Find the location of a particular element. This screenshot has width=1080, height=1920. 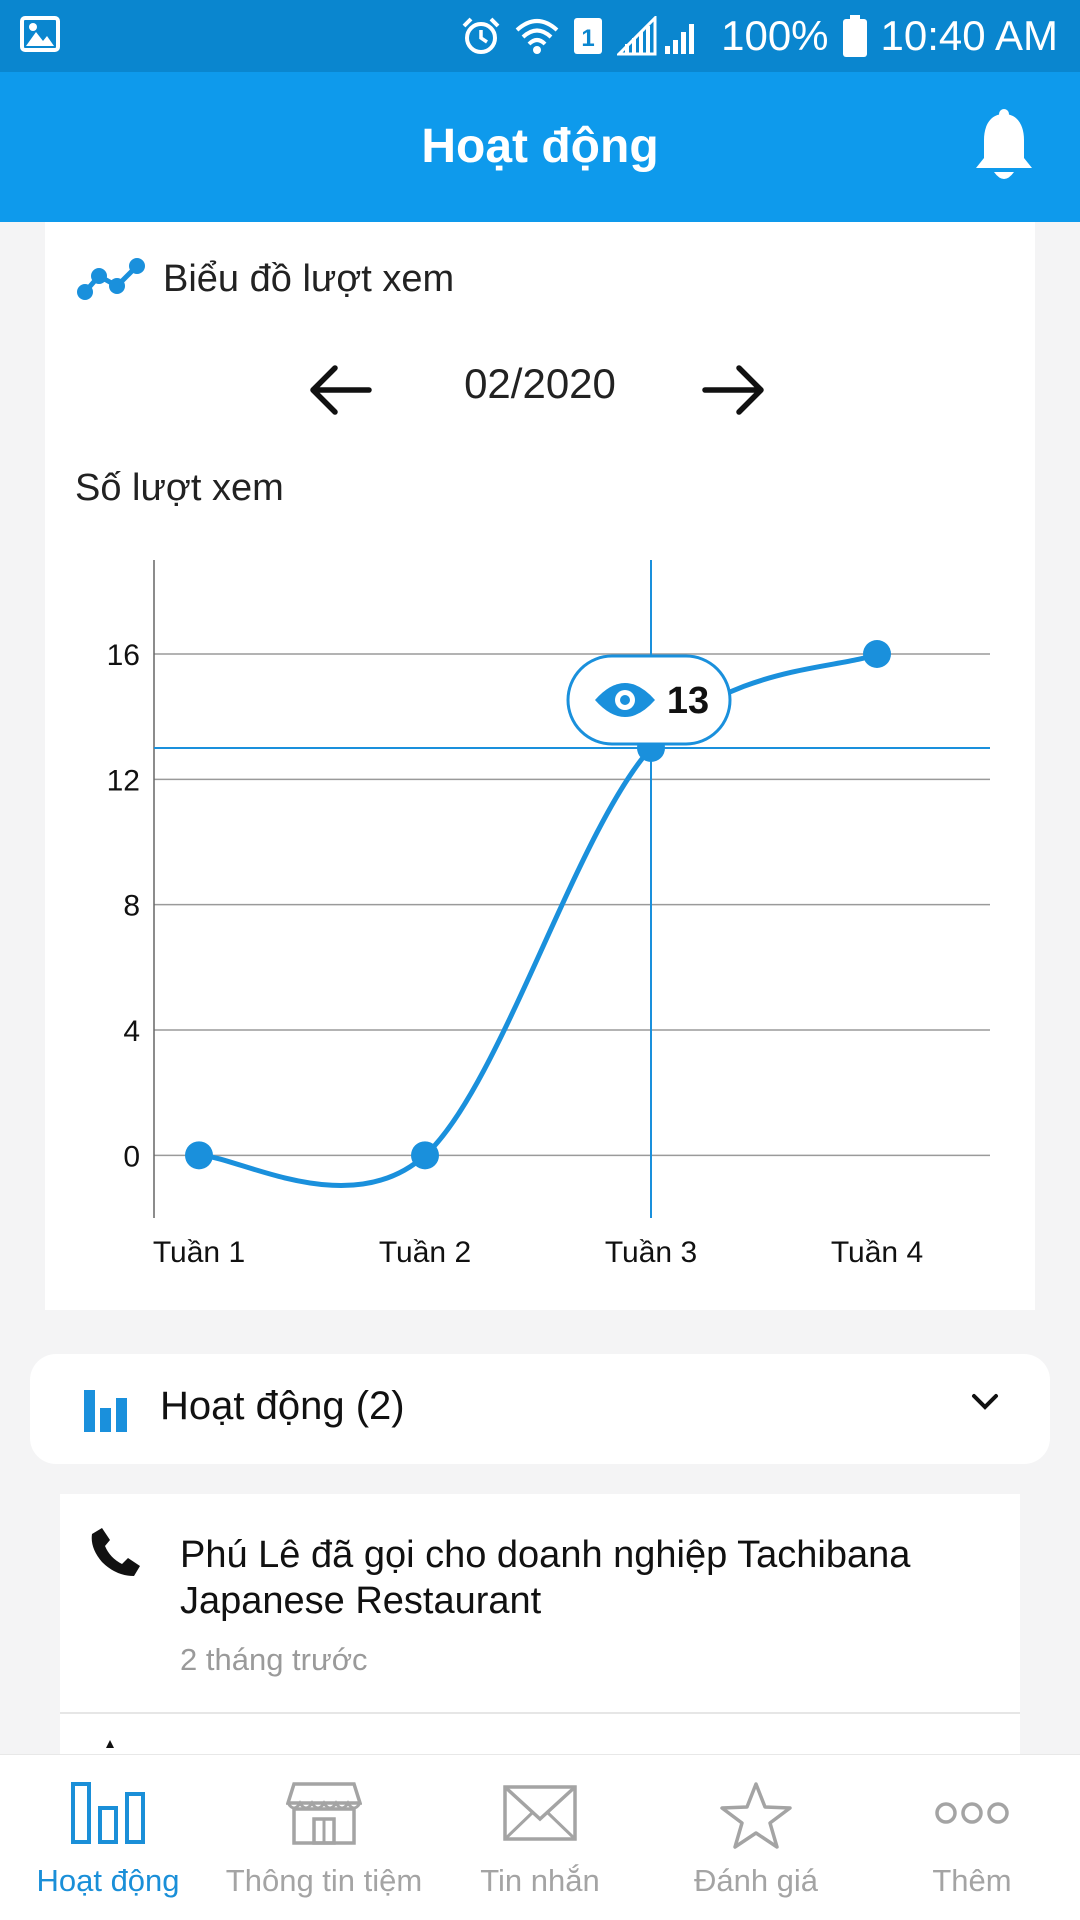

next-month-button is located at coordinates (734, 392).